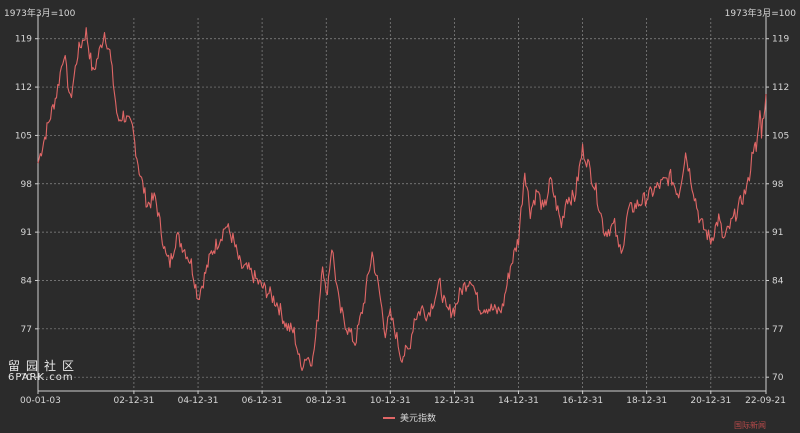 The width and height of the screenshot is (800, 433). What do you see at coordinates (760, 14) in the screenshot?
I see `y-axis-right-unit: 1973年3月=100` at bounding box center [760, 14].